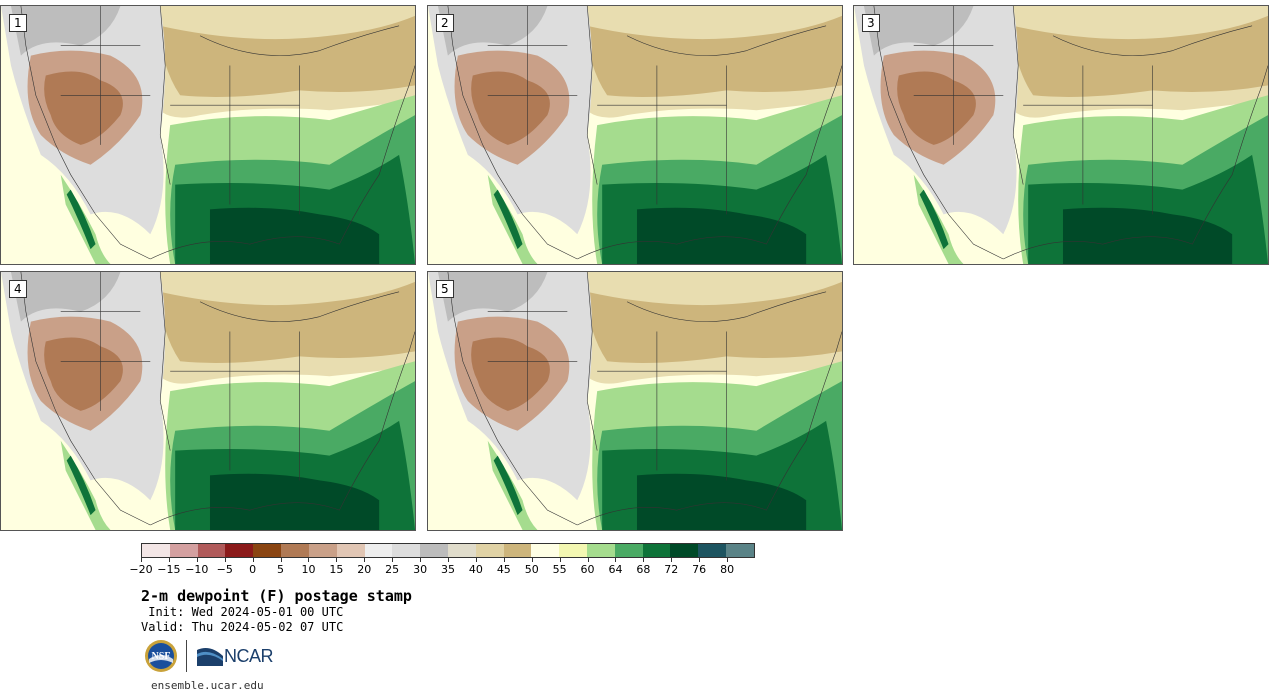  I want to click on colorbar-tick-label: 10, so click(308, 569).